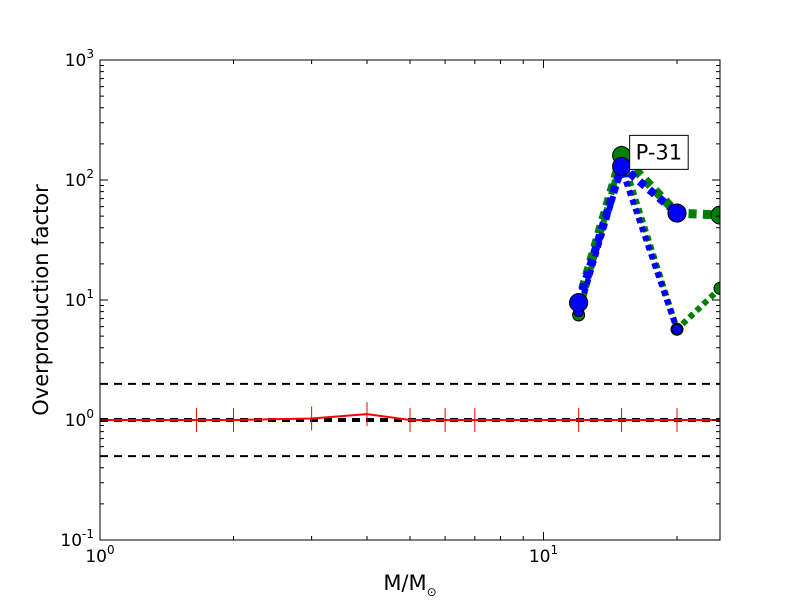 Image resolution: width=800 pixels, height=600 pixels. What do you see at coordinates (410, 417) in the screenshot?
I see `series-0-line` at bounding box center [410, 417].